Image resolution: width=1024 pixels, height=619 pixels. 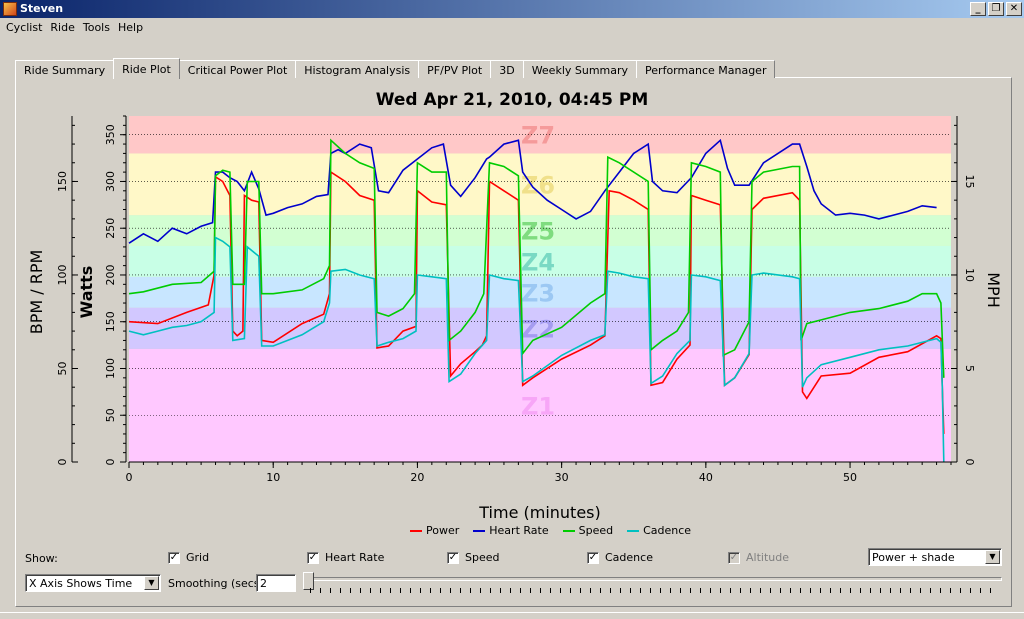 I want to click on menu-bar: Cyclist Ride Tools Help, so click(x=74, y=28).